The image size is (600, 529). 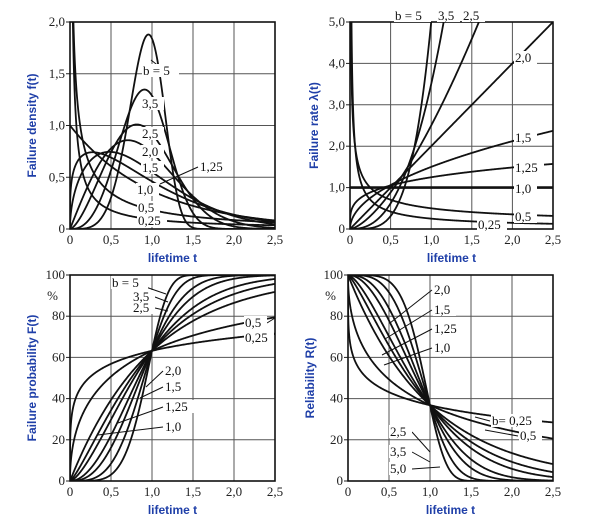 I want to click on y-tick-label: 5,0, so click(x=337, y=21).